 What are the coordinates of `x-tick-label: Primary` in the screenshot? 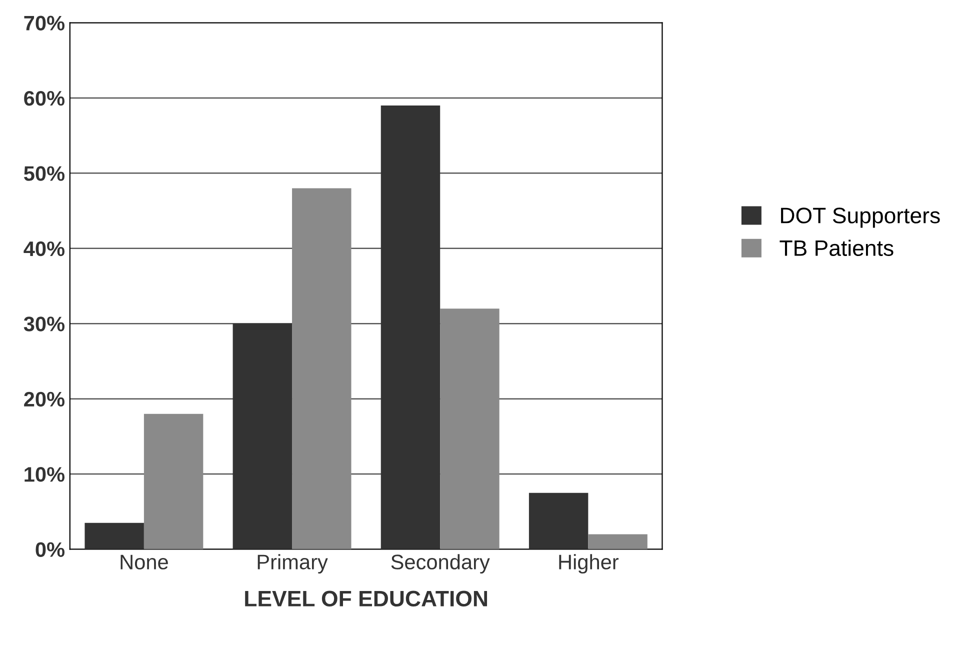 It's located at (293, 564).